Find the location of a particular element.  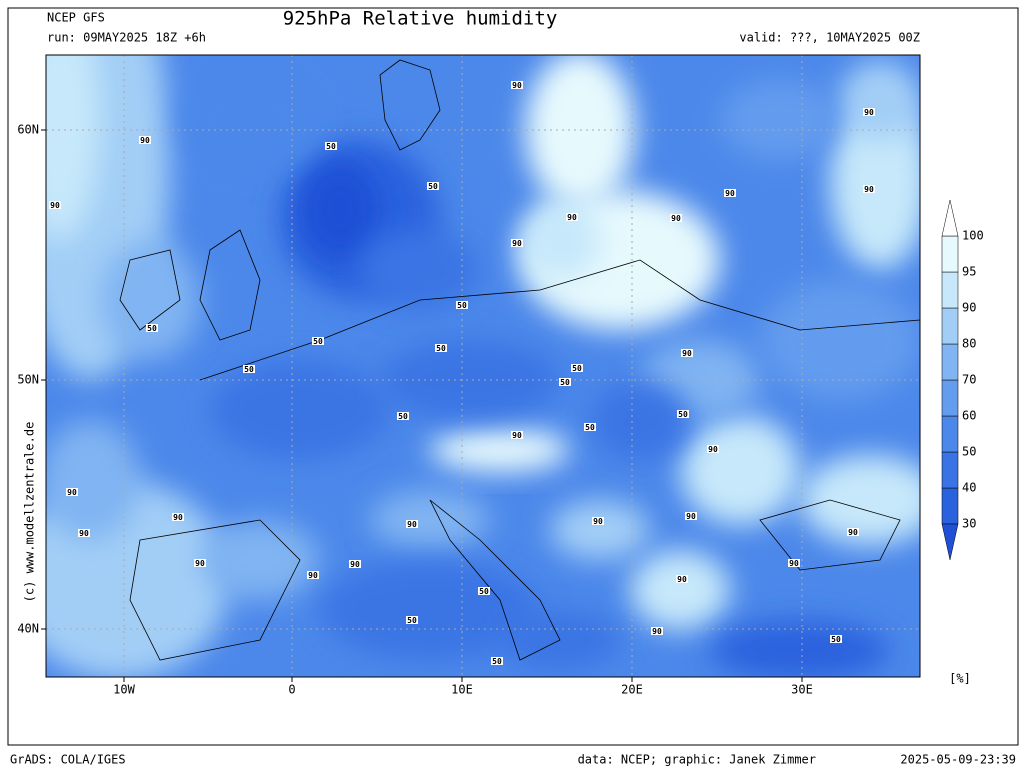

run: run: 09MAY2025 18Z +6h is located at coordinates (126, 38).